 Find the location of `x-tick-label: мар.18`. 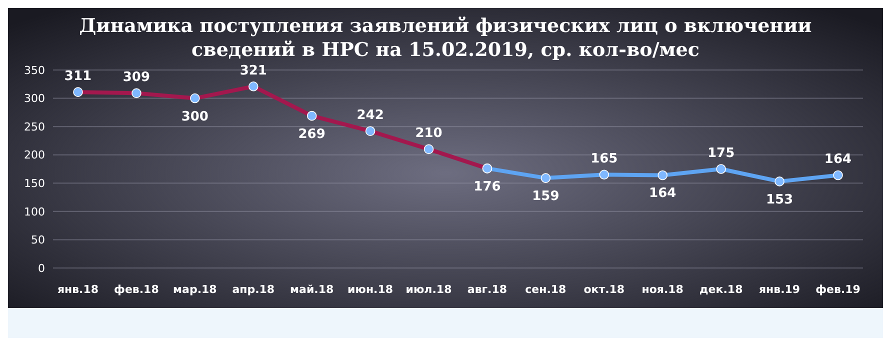

x-tick-label: мар.18 is located at coordinates (195, 289).